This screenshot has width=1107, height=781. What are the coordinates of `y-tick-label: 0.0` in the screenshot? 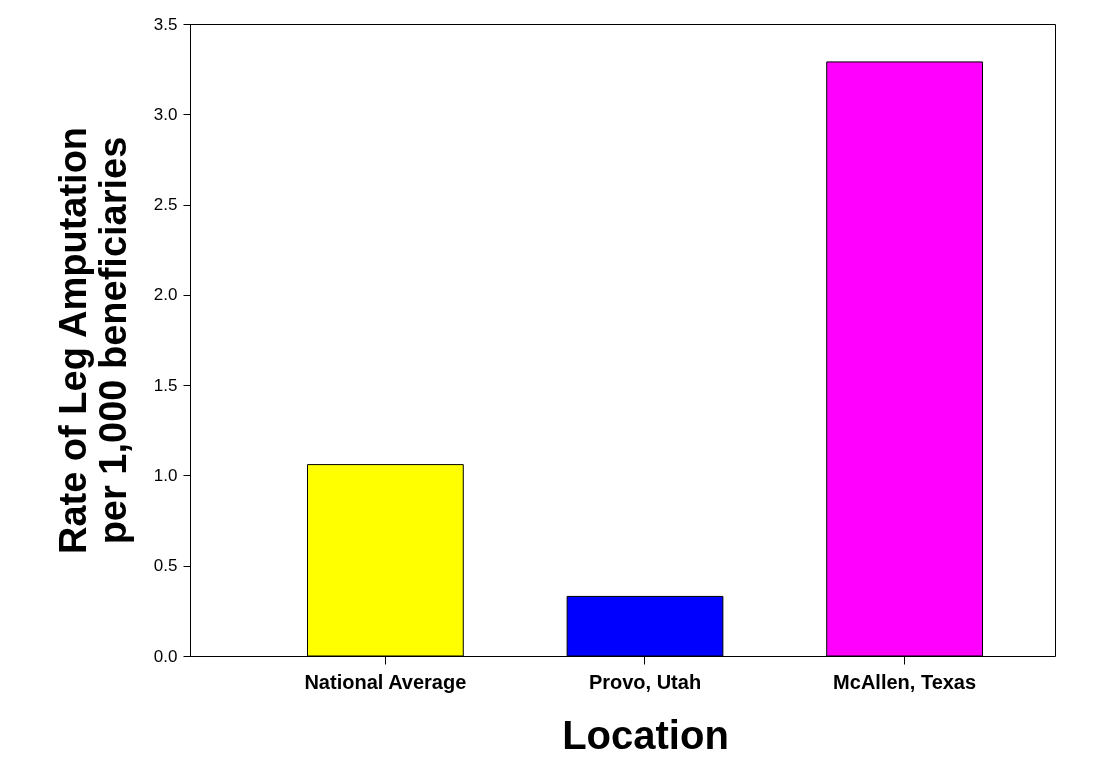 It's located at (165, 656).